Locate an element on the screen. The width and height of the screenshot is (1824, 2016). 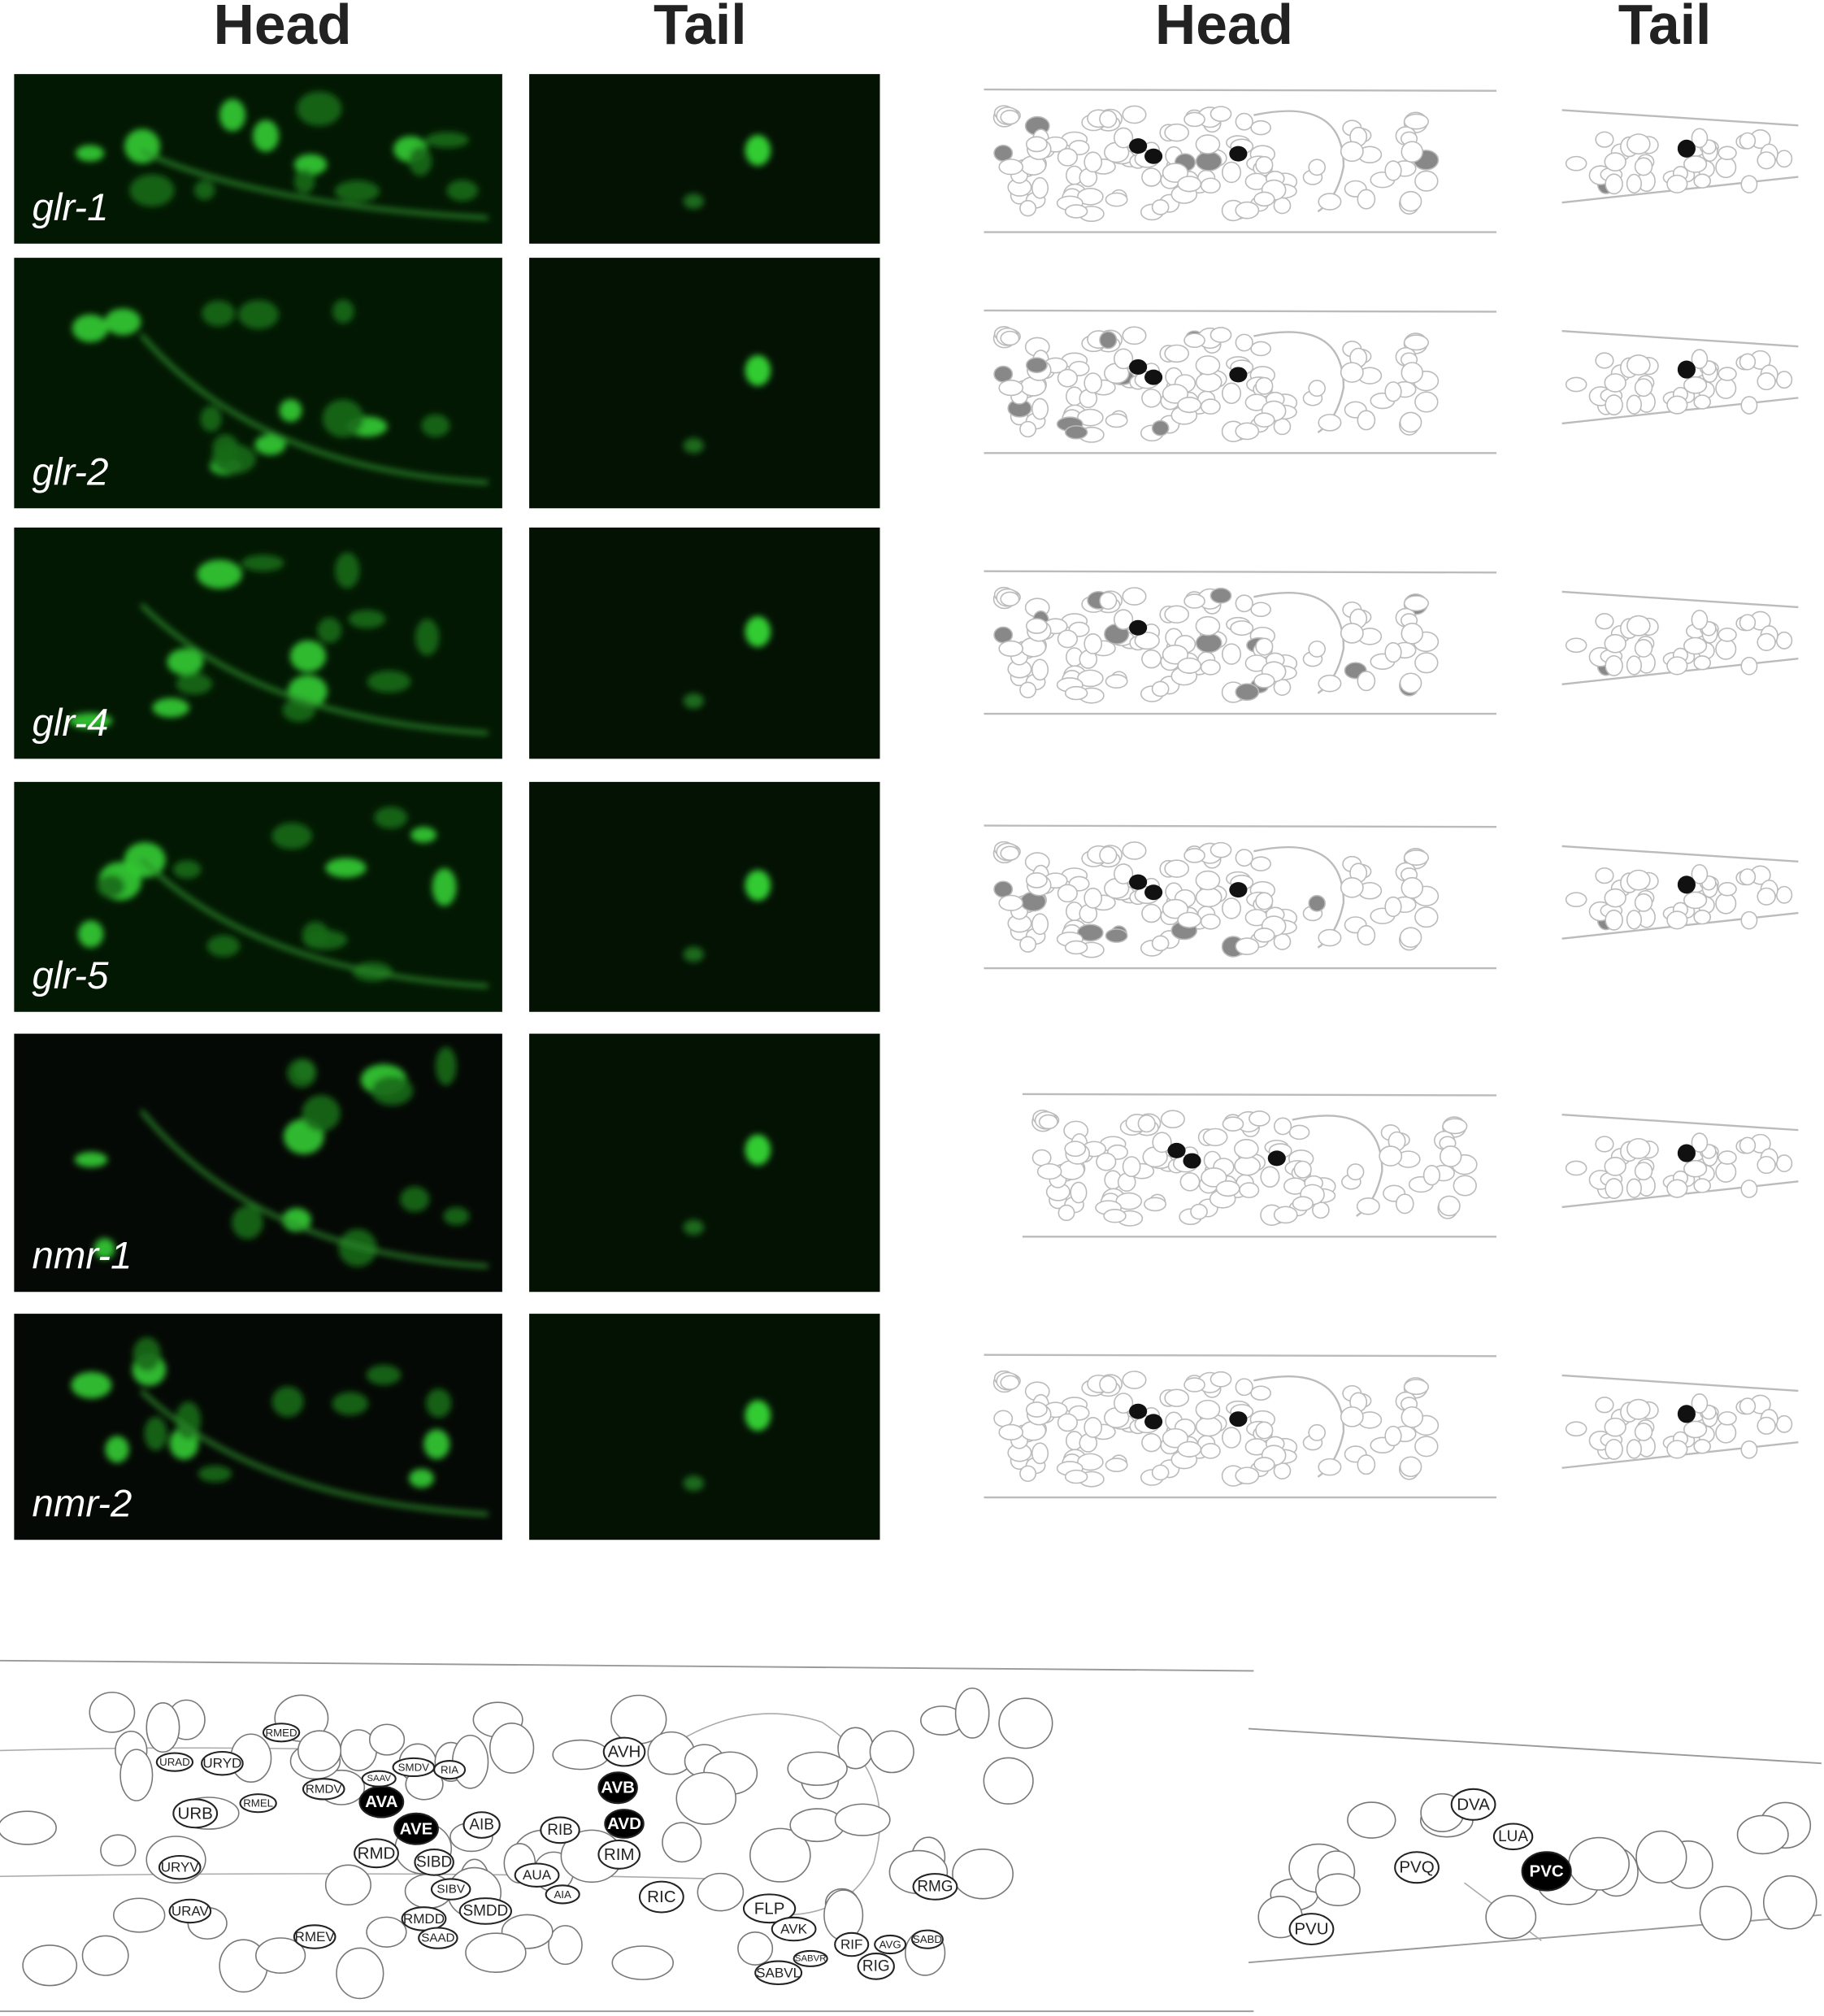
gene-label: nmr-1 is located at coordinates (83, 1256).